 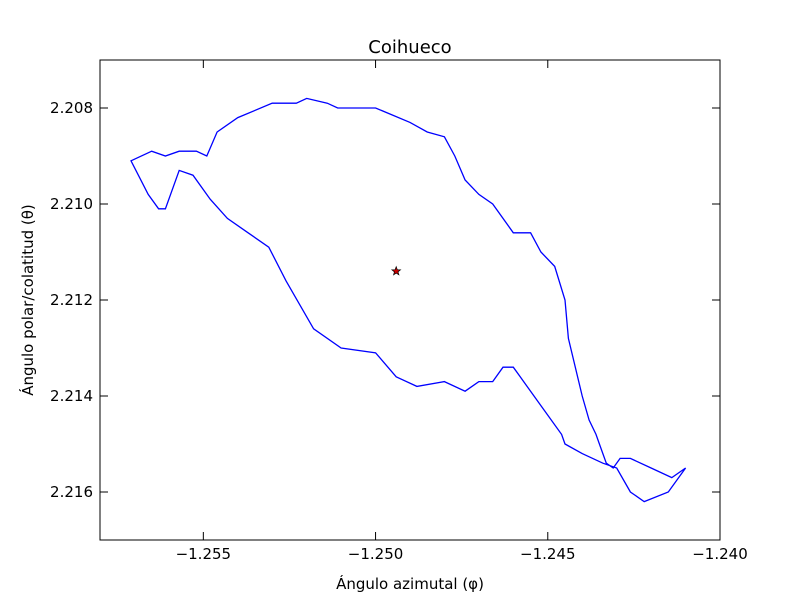 I want to click on marker-group, so click(x=396, y=270).